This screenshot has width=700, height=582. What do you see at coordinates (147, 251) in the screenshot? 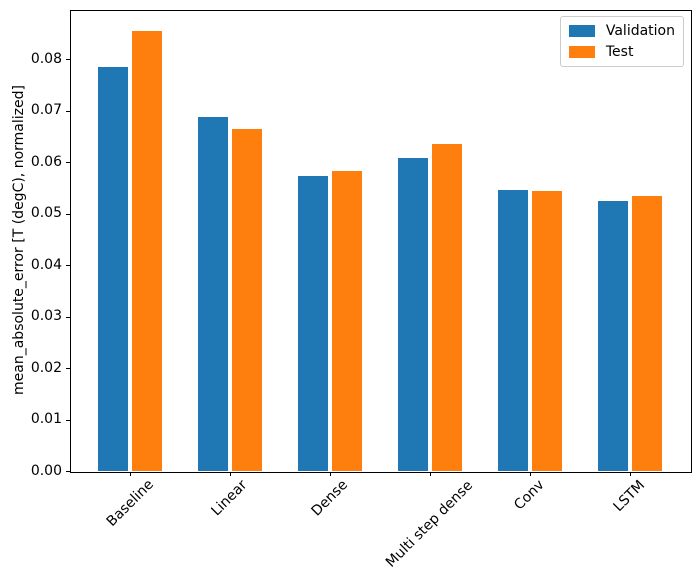
I see `bar-test-baseline` at bounding box center [147, 251].